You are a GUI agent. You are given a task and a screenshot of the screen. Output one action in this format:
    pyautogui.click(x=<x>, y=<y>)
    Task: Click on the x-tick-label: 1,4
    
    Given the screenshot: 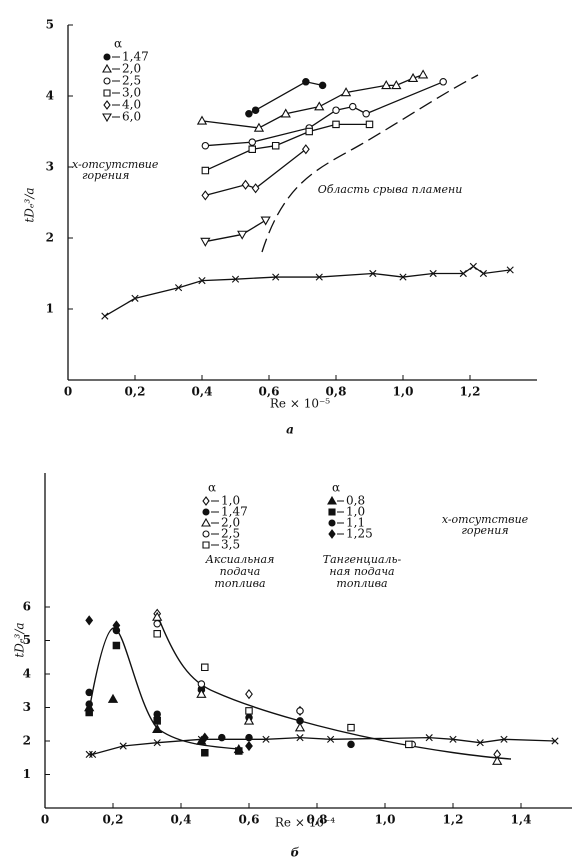 What is the action you would take?
    pyautogui.click(x=521, y=820)
    